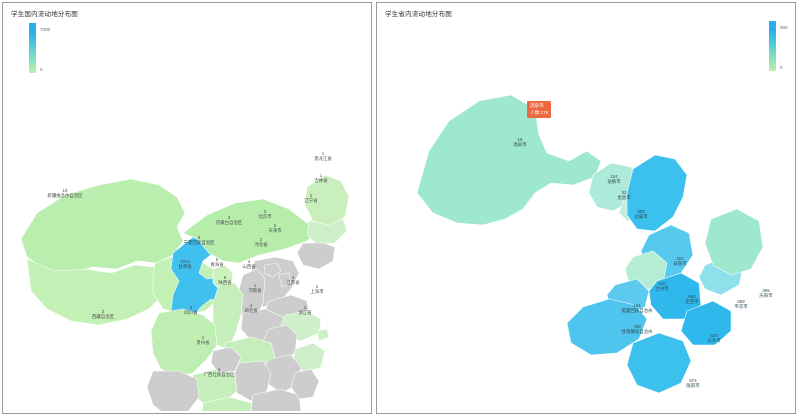 This screenshot has width=800, height=418. Describe the element at coordinates (607, 327) in the screenshot. I see `city-gannan` at that location.